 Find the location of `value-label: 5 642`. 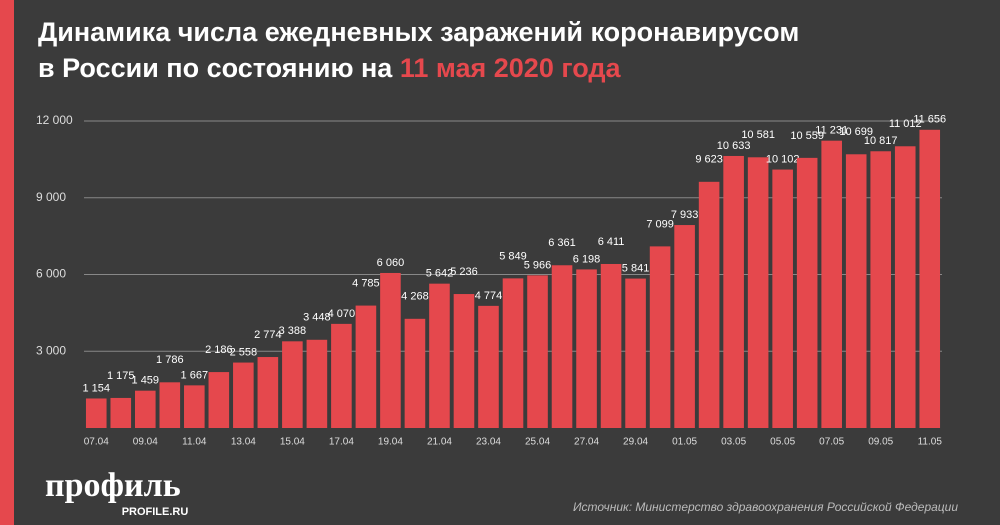

value-label: 5 642 is located at coordinates (440, 274).